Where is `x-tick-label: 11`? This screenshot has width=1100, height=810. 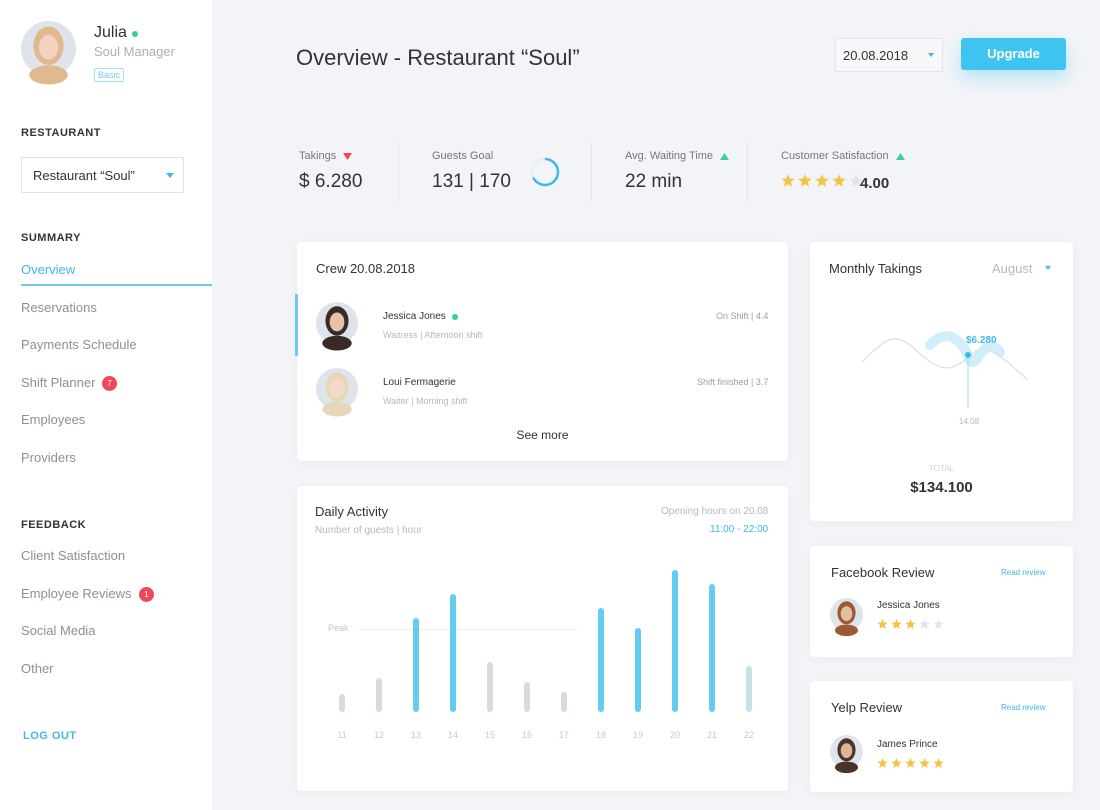
x-tick-label: 11 is located at coordinates (341, 735).